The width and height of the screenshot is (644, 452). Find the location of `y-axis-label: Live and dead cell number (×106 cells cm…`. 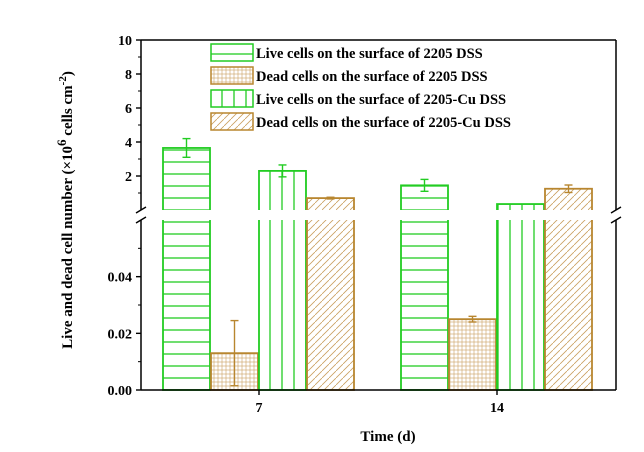

y-axis-label: Live and dead cell number (×106 cells cm… is located at coordinates (65, 210).